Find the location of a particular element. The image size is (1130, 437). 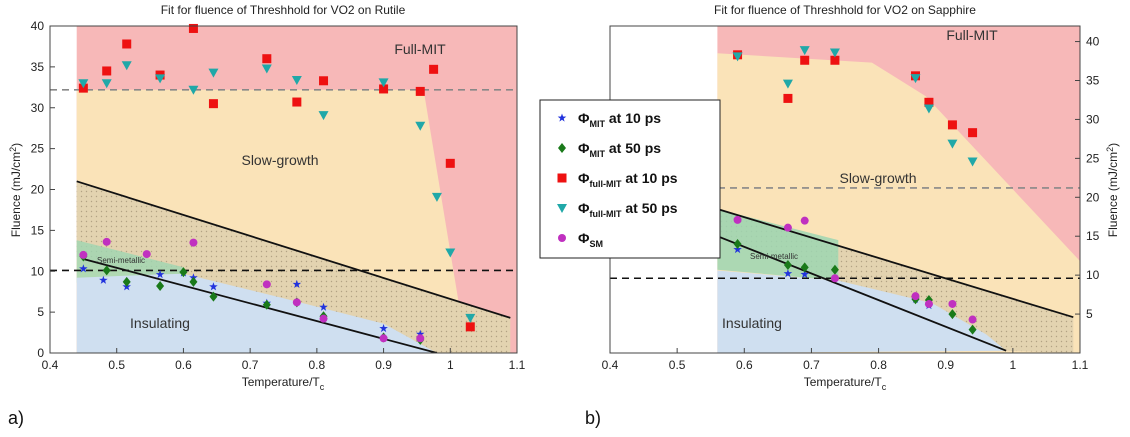

x-tick-label: 0.7 is located at coordinates (811, 365).